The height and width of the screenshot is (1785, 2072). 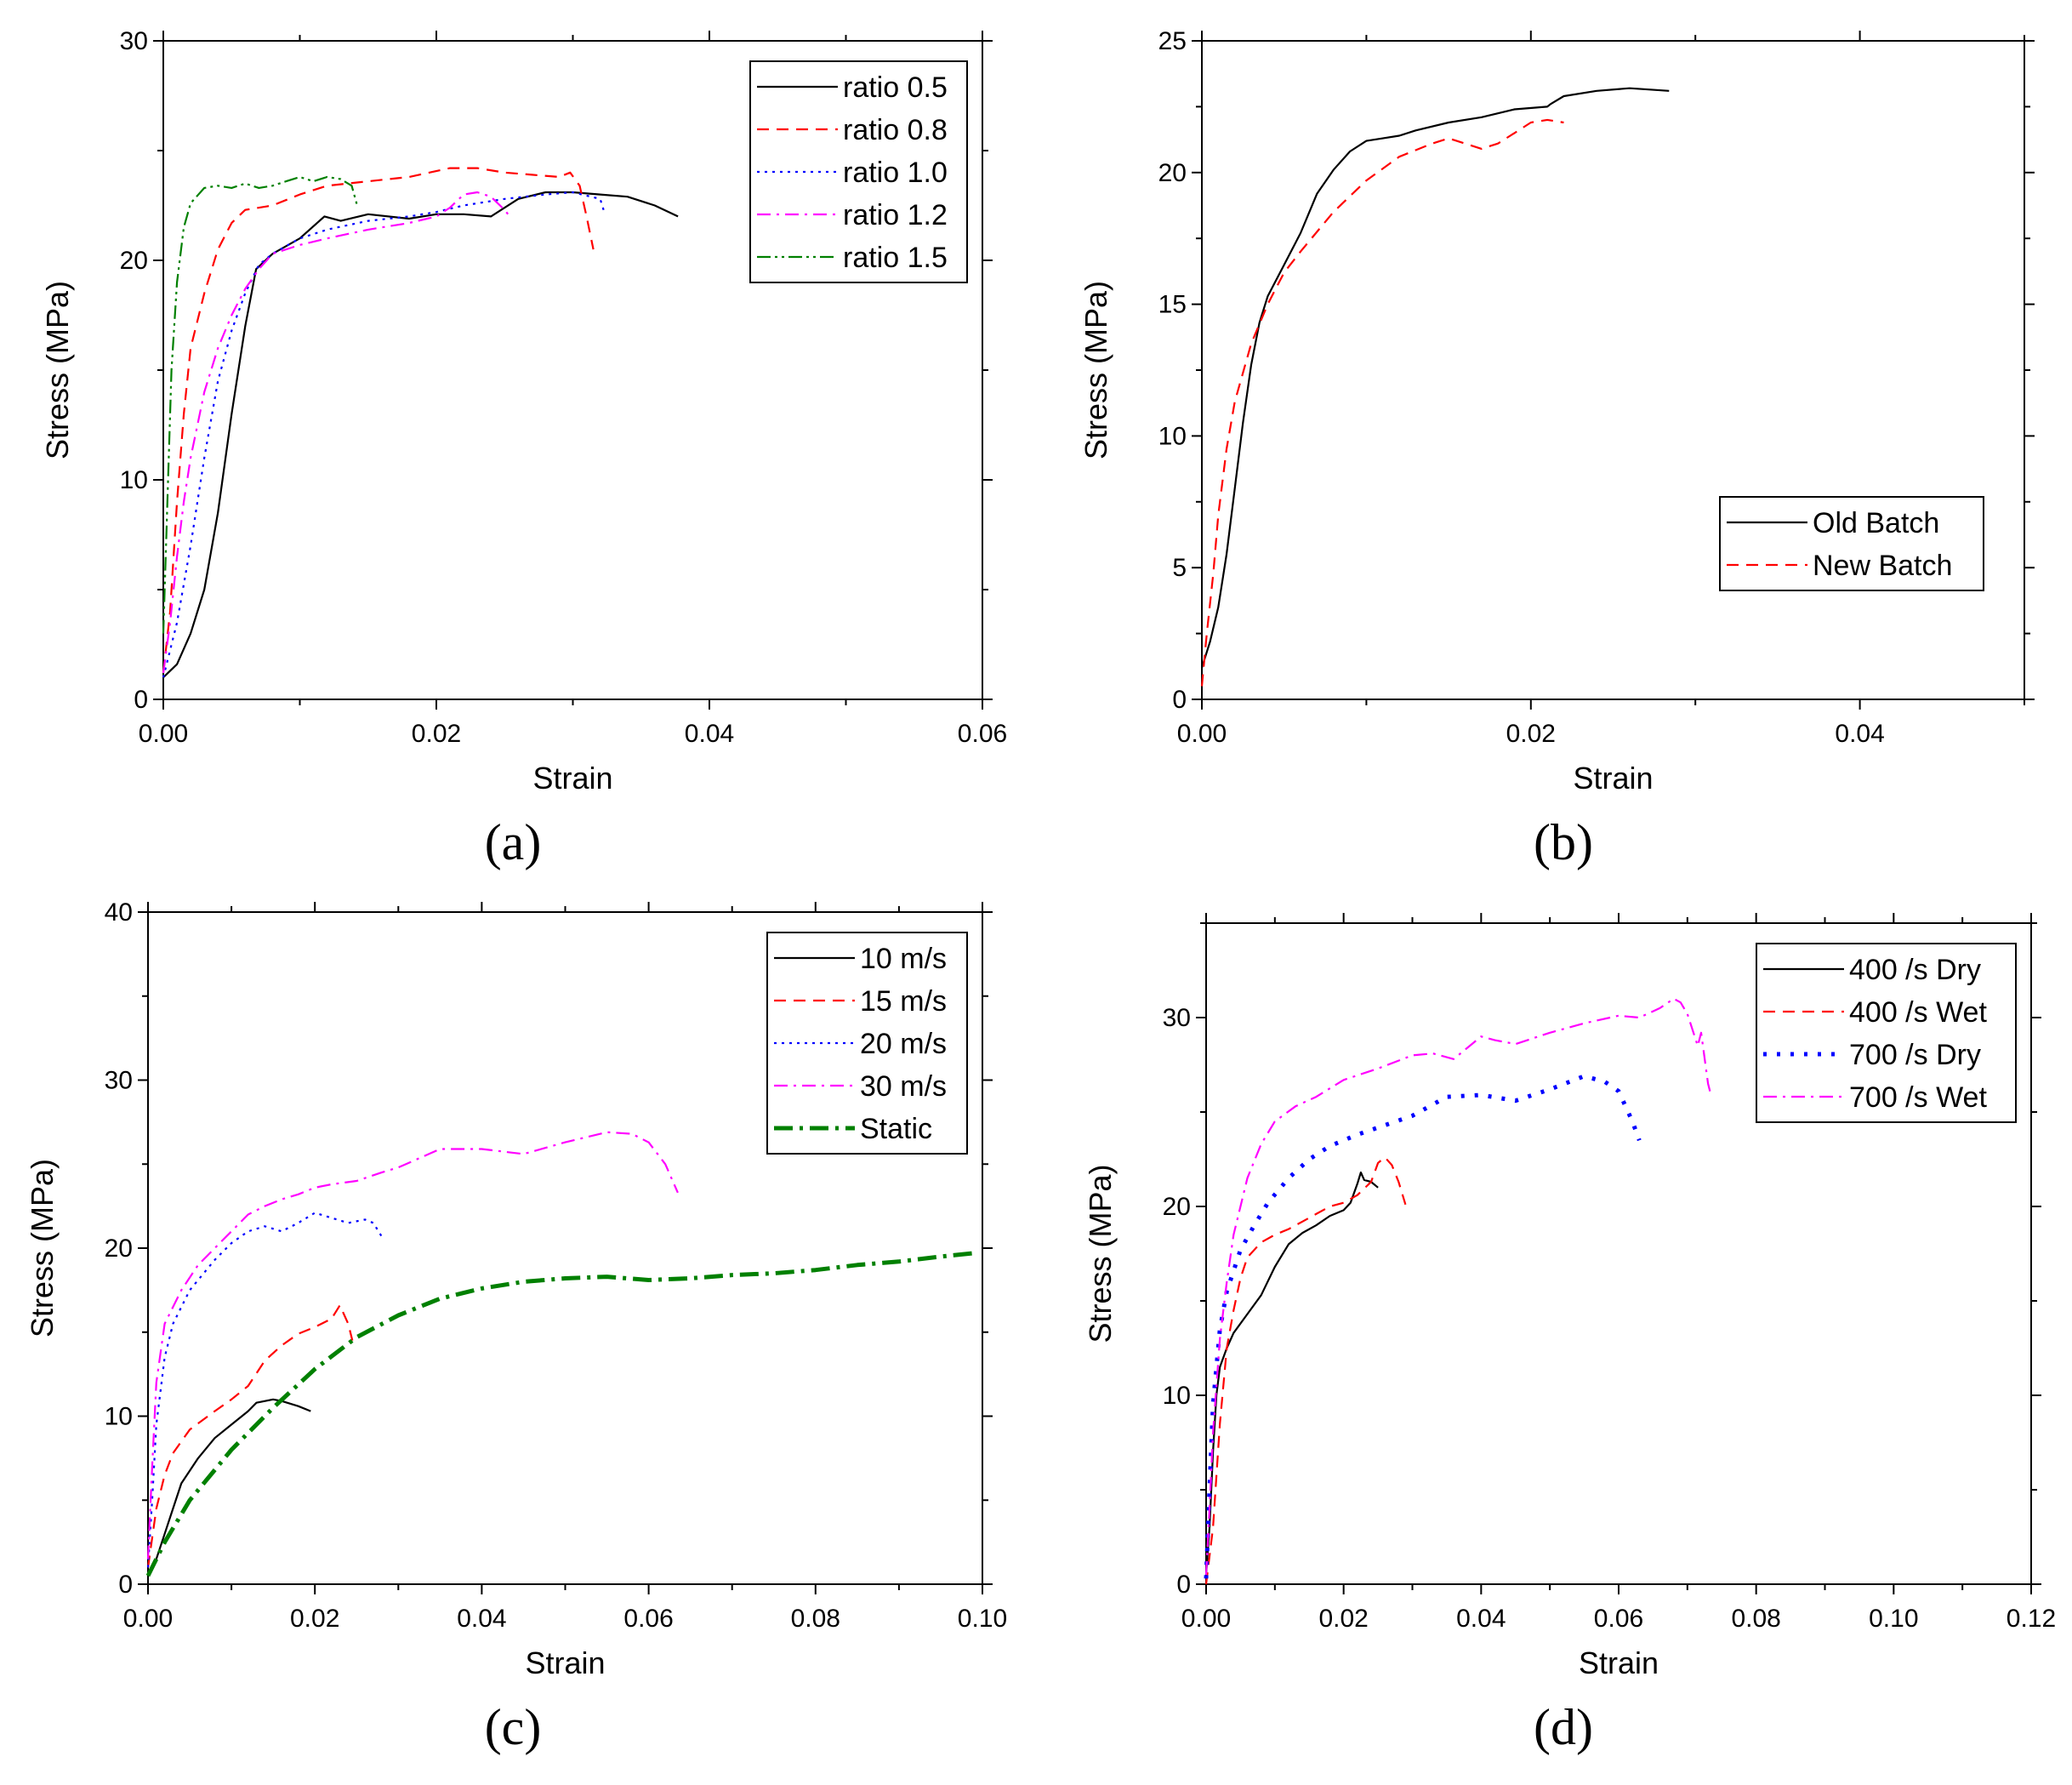 I want to click on legend-label-1: 400 /s Dry, so click(x=1915, y=970).